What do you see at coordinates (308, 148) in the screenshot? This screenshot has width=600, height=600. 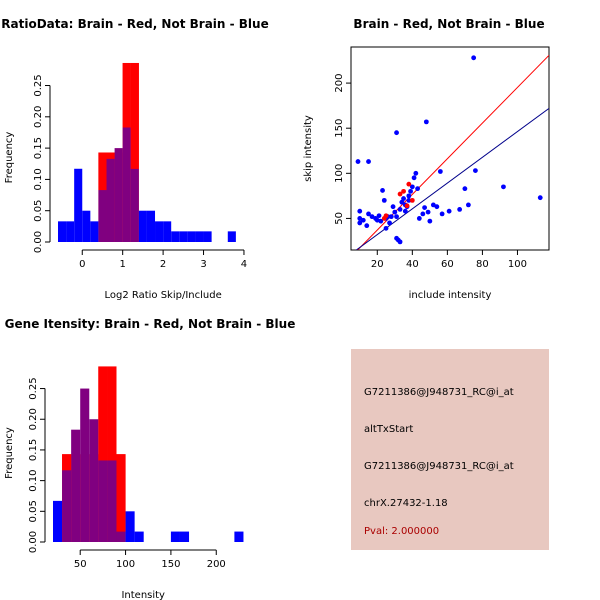 I see `scatter-y-label: skip intensity` at bounding box center [308, 148].